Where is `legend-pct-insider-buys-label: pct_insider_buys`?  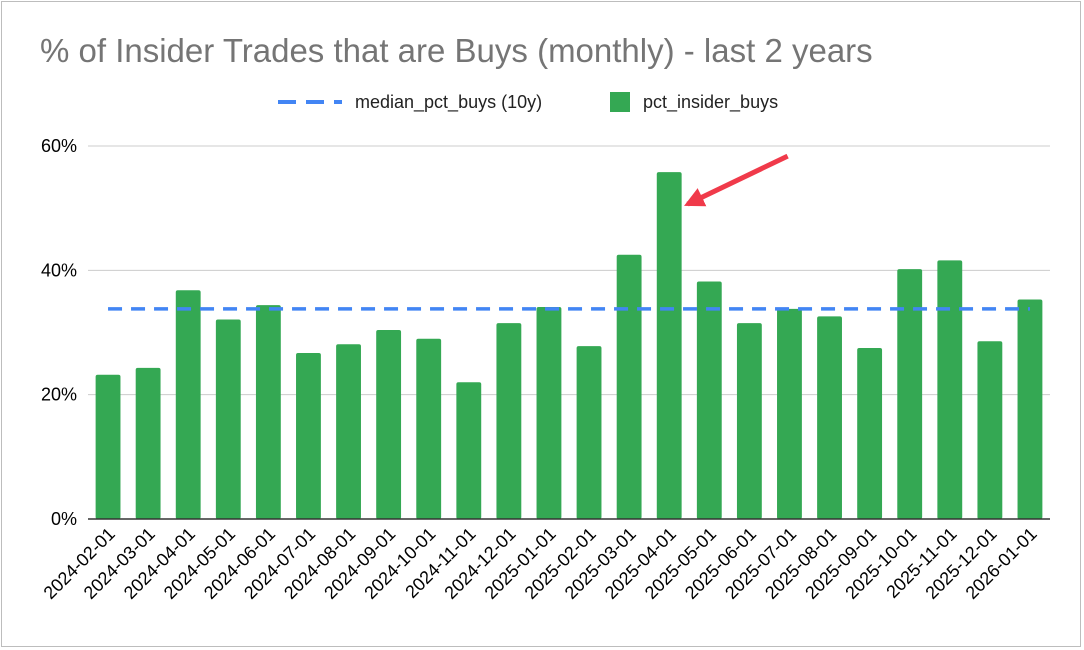
legend-pct-insider-buys-label: pct_insider_buys is located at coordinates (710, 102).